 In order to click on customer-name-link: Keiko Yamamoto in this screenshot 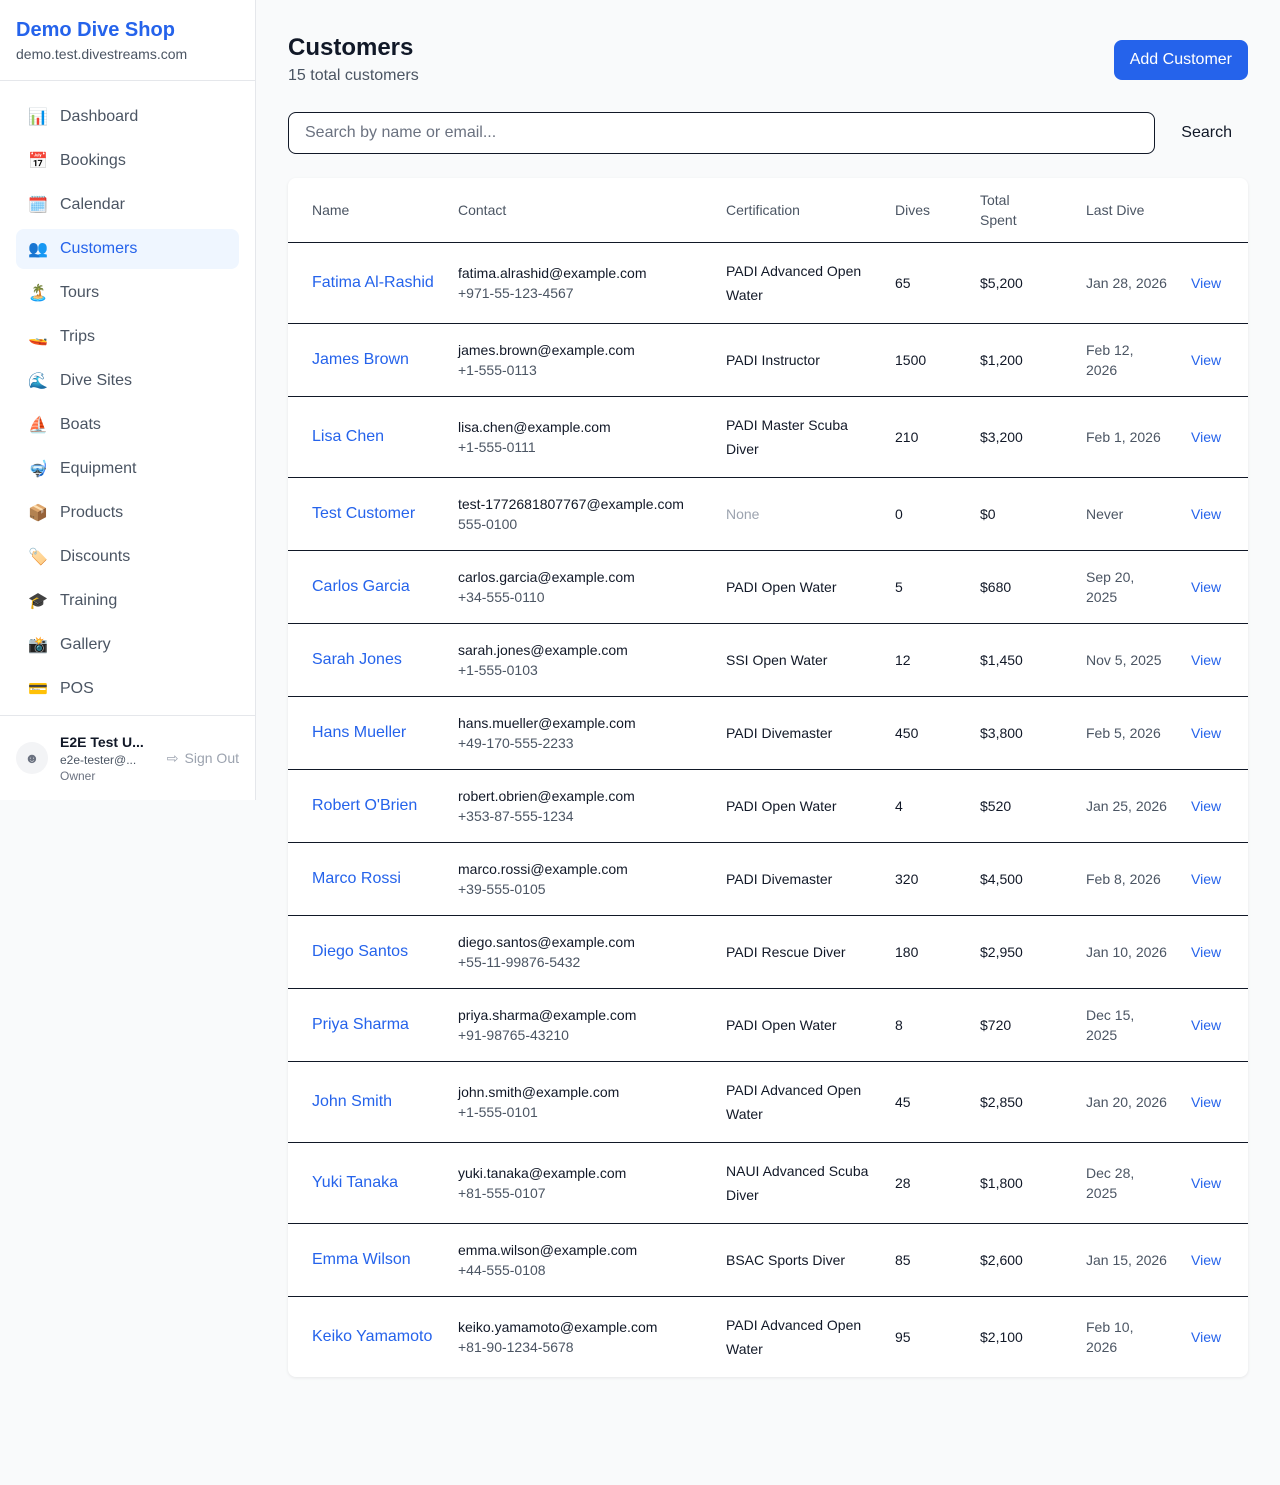, I will do `click(372, 1336)`.